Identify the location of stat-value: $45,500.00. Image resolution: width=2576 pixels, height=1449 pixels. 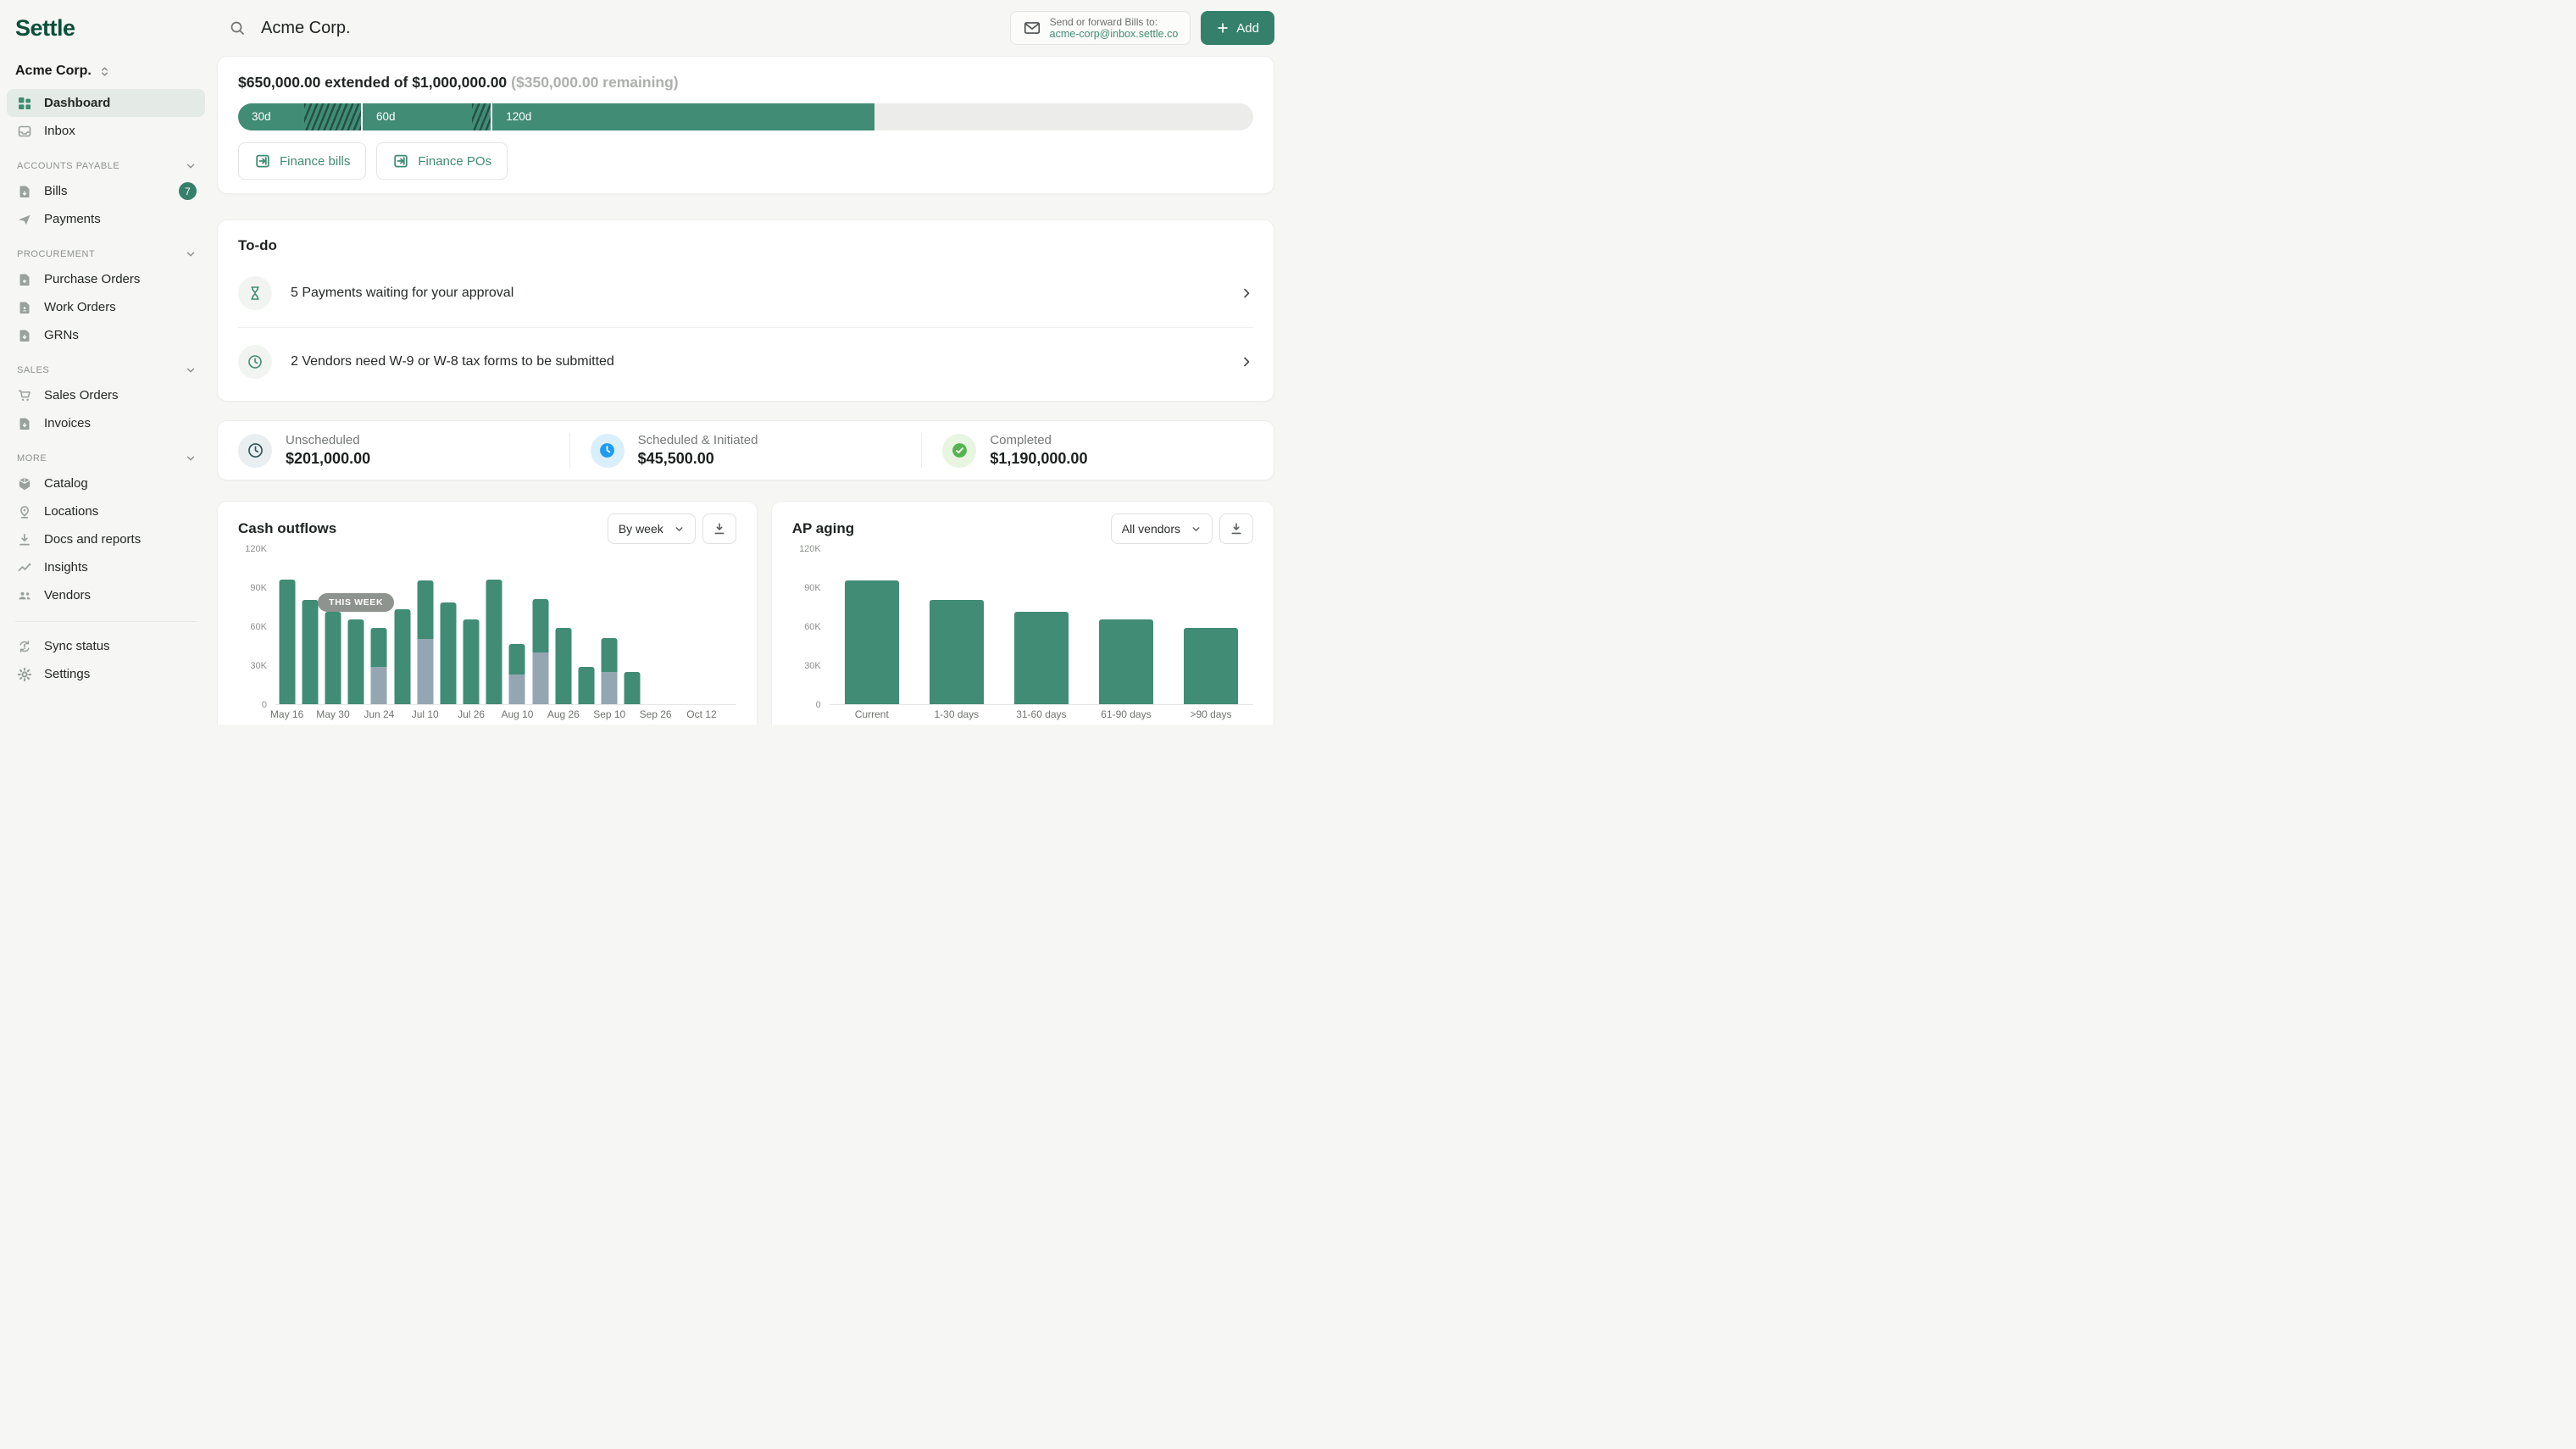
(675, 458).